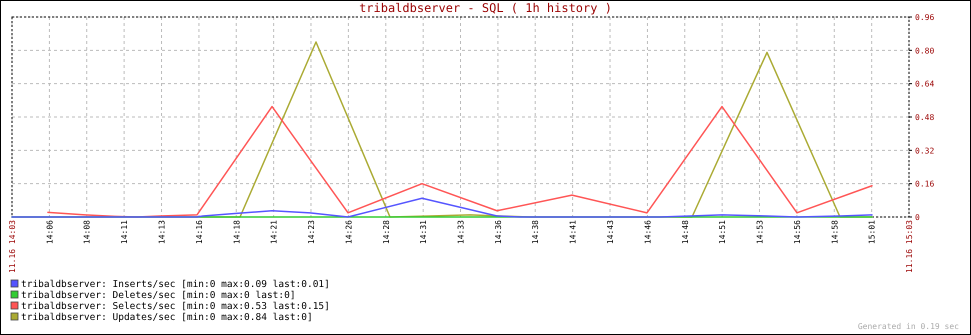  I want to click on x-tick-label: 14:53, so click(759, 232).